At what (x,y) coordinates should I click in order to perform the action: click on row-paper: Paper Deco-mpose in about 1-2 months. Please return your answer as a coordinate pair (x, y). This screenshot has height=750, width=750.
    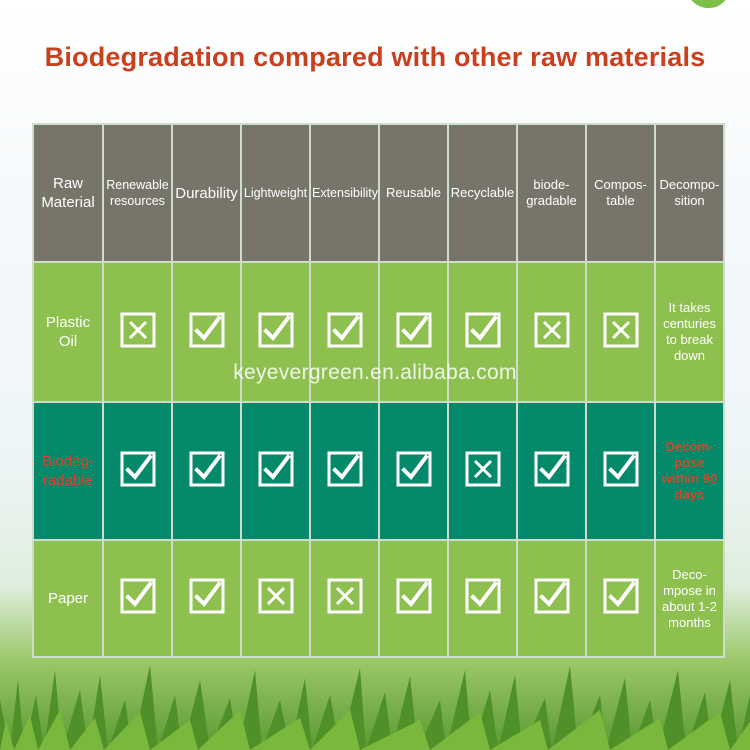
    Looking at the image, I should click on (378, 598).